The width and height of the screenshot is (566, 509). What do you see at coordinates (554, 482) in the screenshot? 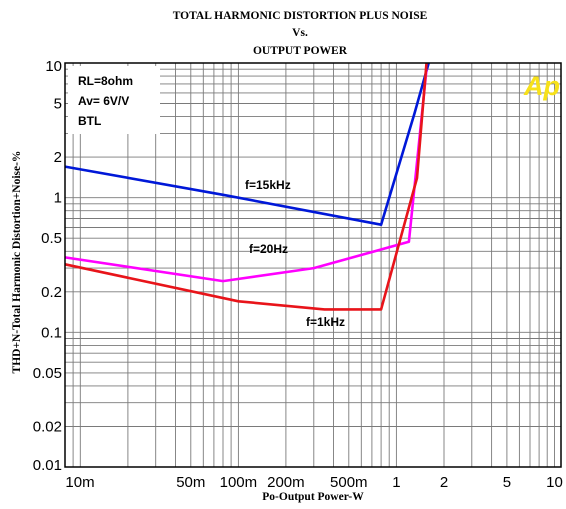
I see `x-tick-label: 10` at bounding box center [554, 482].